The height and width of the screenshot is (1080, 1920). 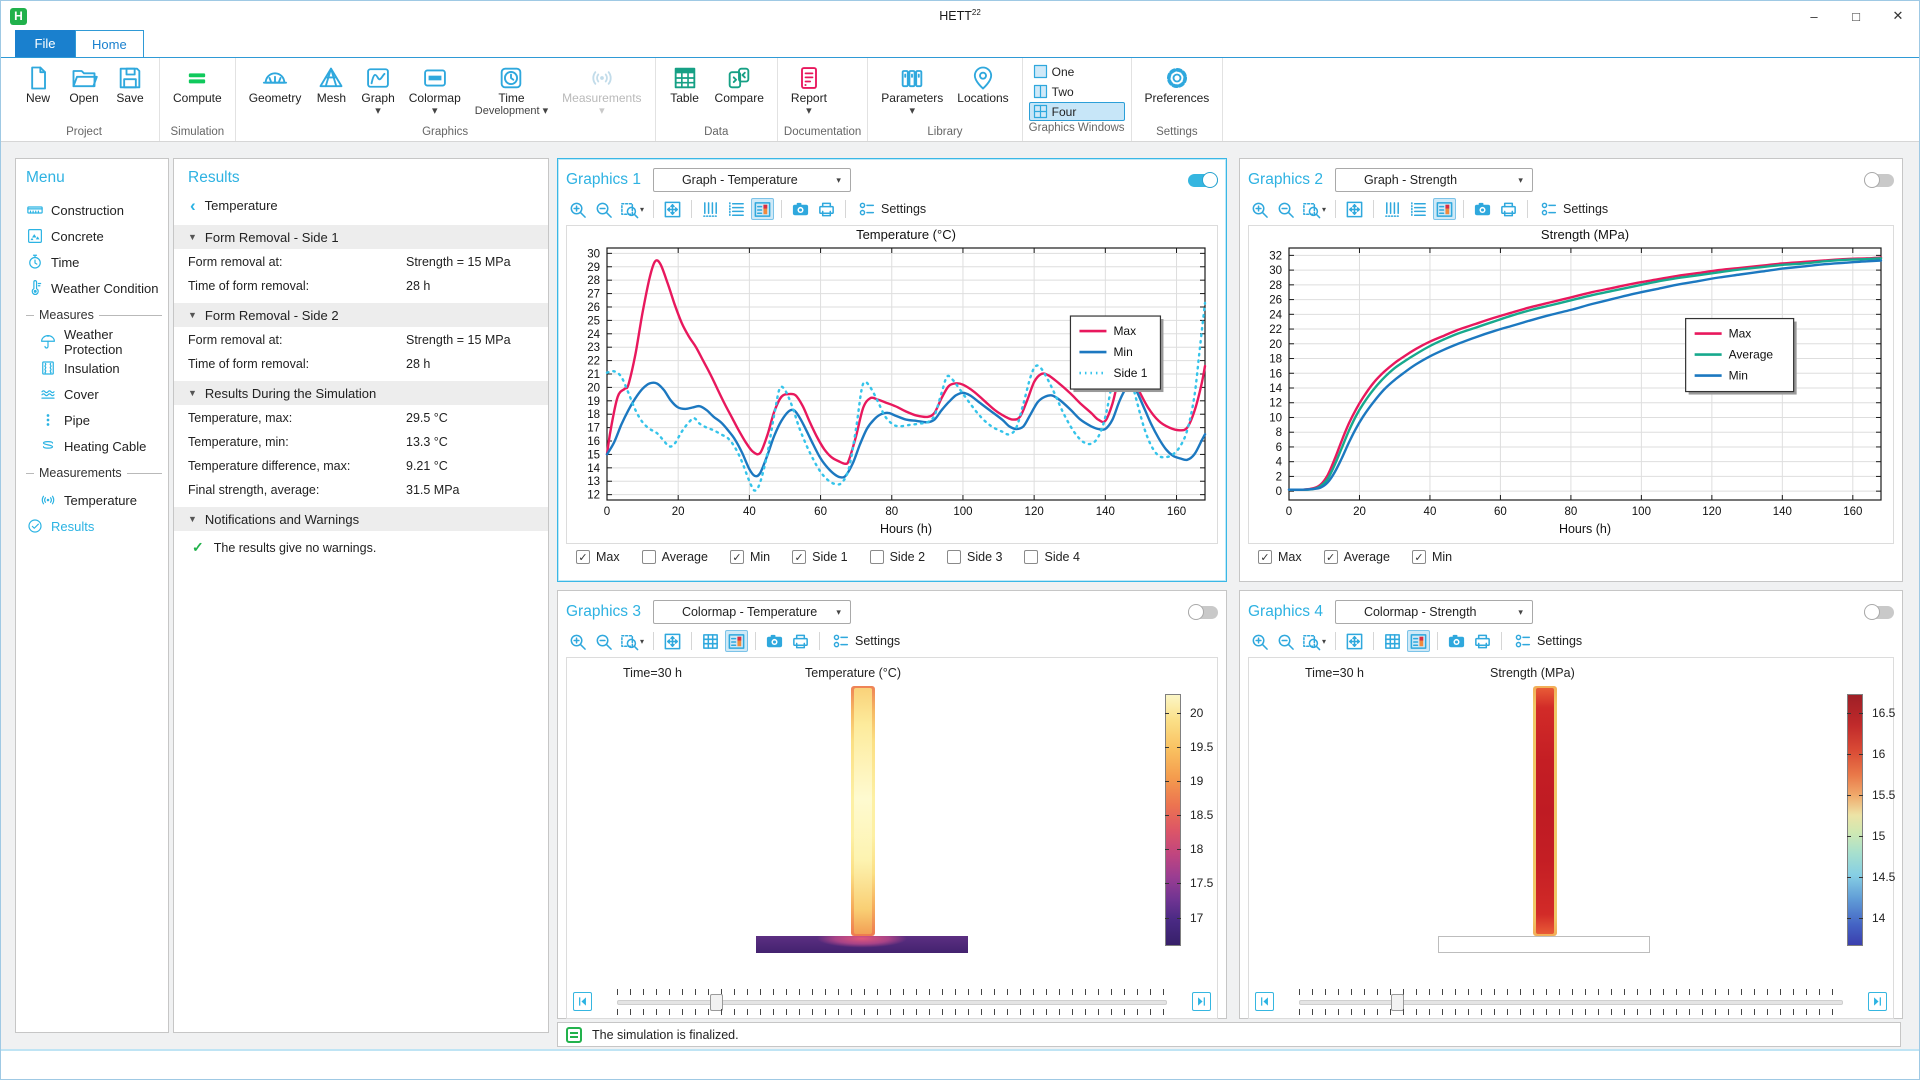 What do you see at coordinates (1177, 83) in the screenshot?
I see `preferences-button: Preferences` at bounding box center [1177, 83].